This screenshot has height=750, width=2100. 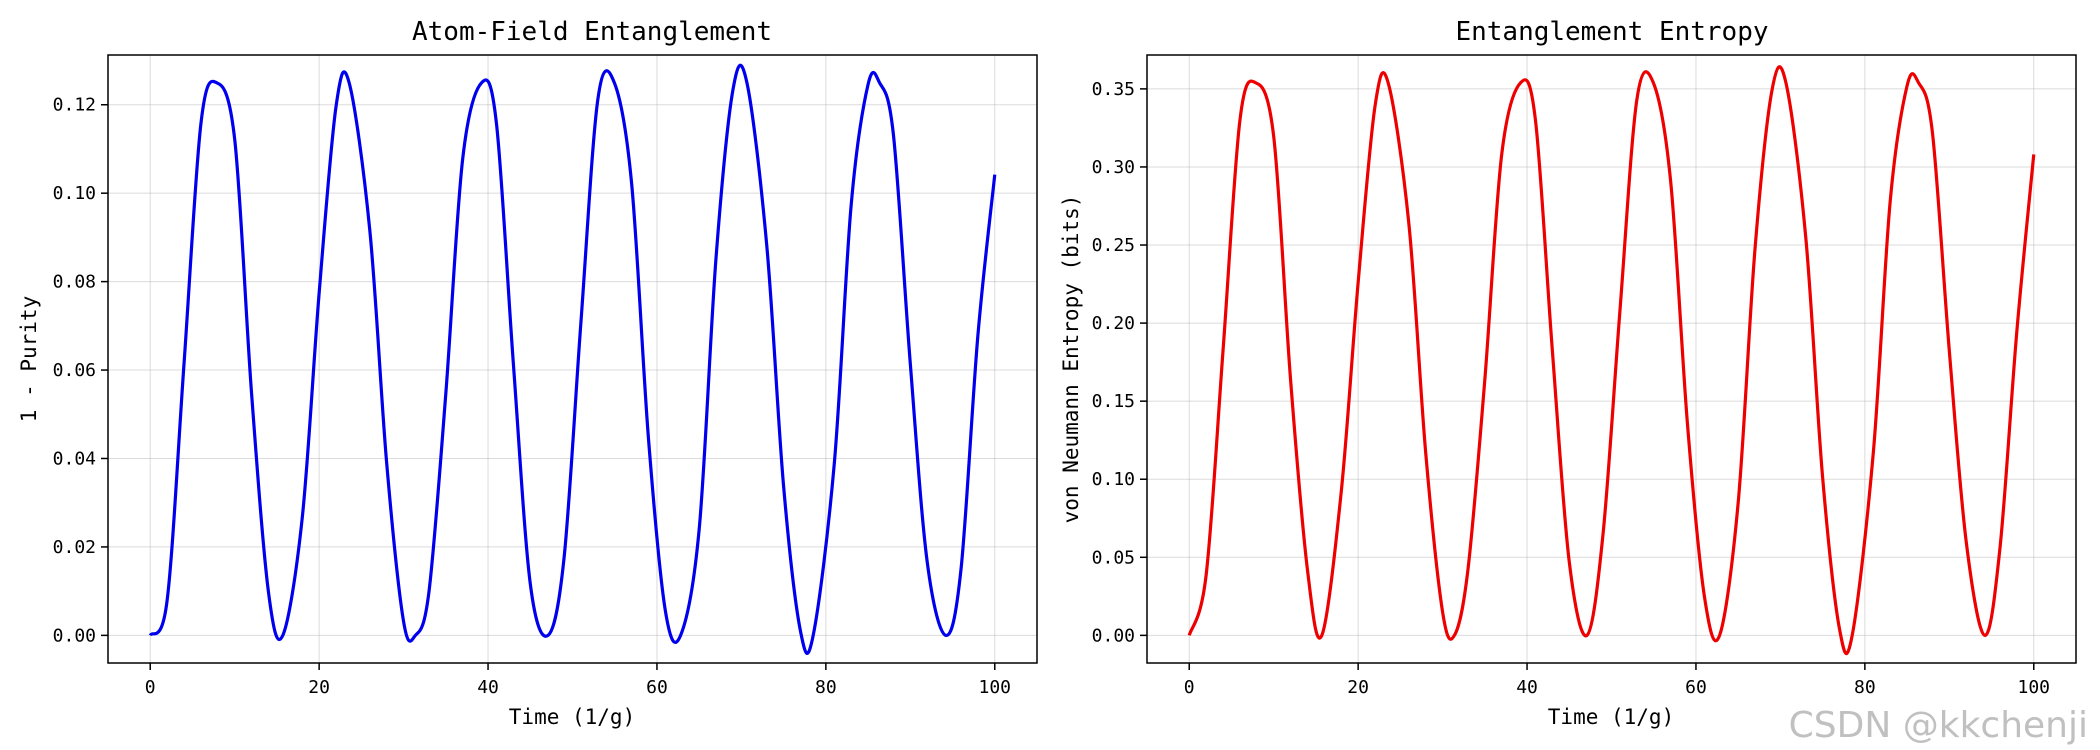 I want to click on y-axis-label: 1 - Purity, so click(x=29, y=359).